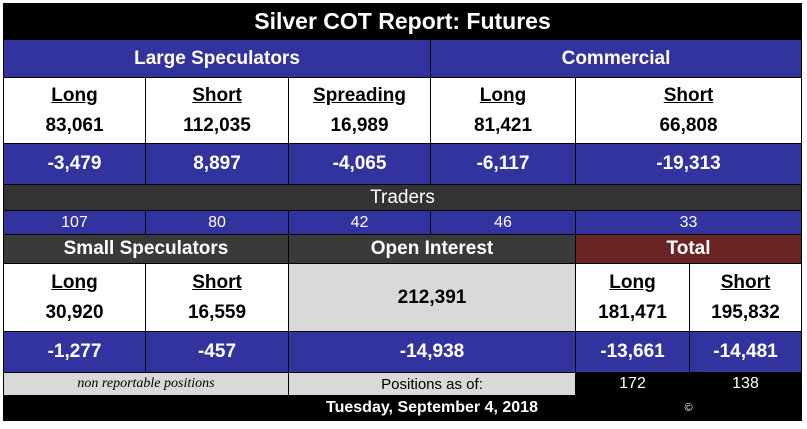 This screenshot has height=429, width=807. I want to click on copyright-mark: ©, so click(688, 408).